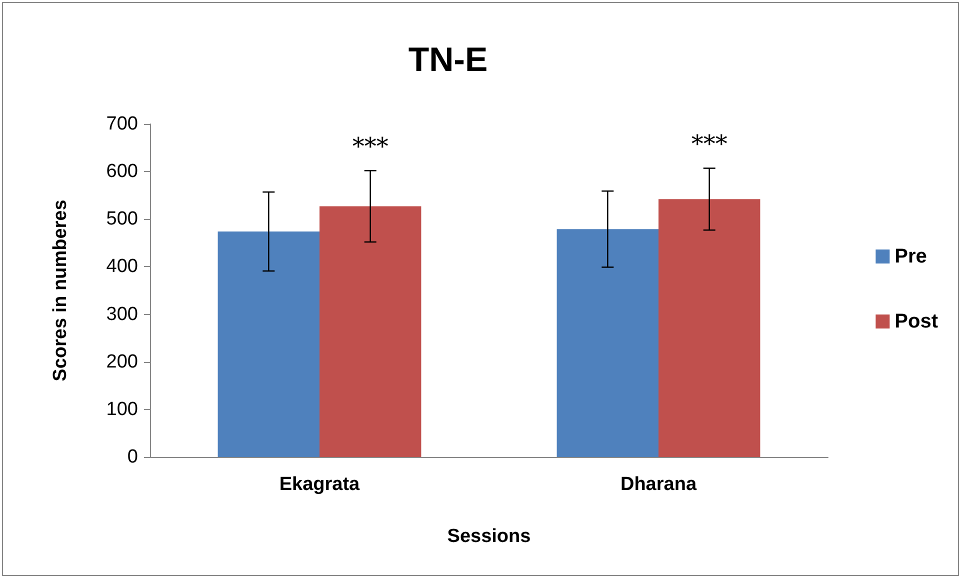 The width and height of the screenshot is (963, 580). What do you see at coordinates (122, 409) in the screenshot?
I see `y-tick-label: 100` at bounding box center [122, 409].